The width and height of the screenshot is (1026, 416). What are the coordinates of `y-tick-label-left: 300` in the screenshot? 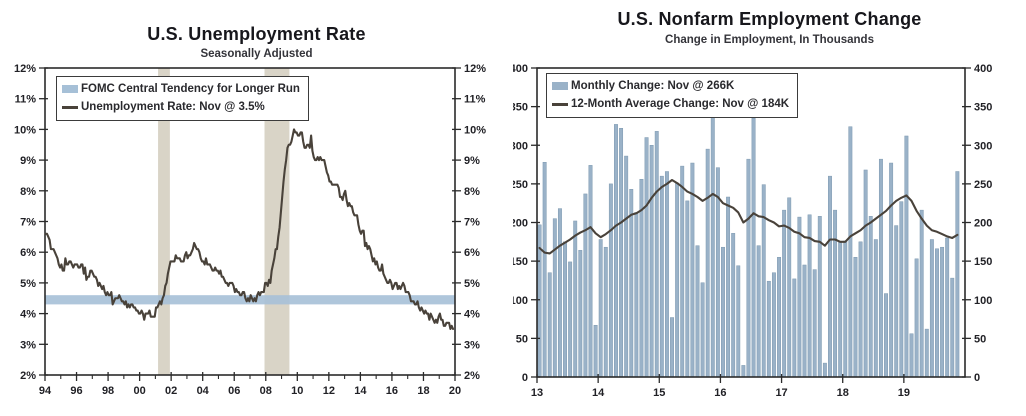 It's located at (520, 146).